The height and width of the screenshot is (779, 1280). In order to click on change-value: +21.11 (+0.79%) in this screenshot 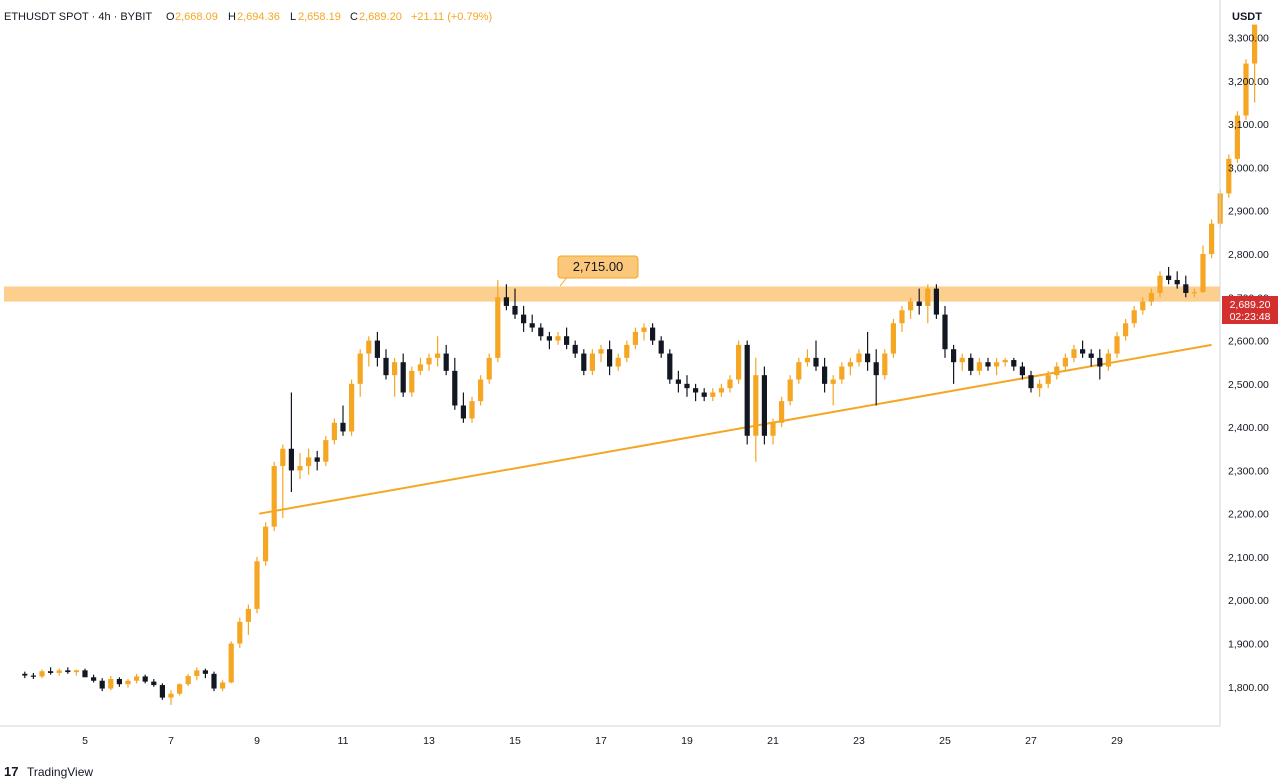, I will do `click(451, 17)`.